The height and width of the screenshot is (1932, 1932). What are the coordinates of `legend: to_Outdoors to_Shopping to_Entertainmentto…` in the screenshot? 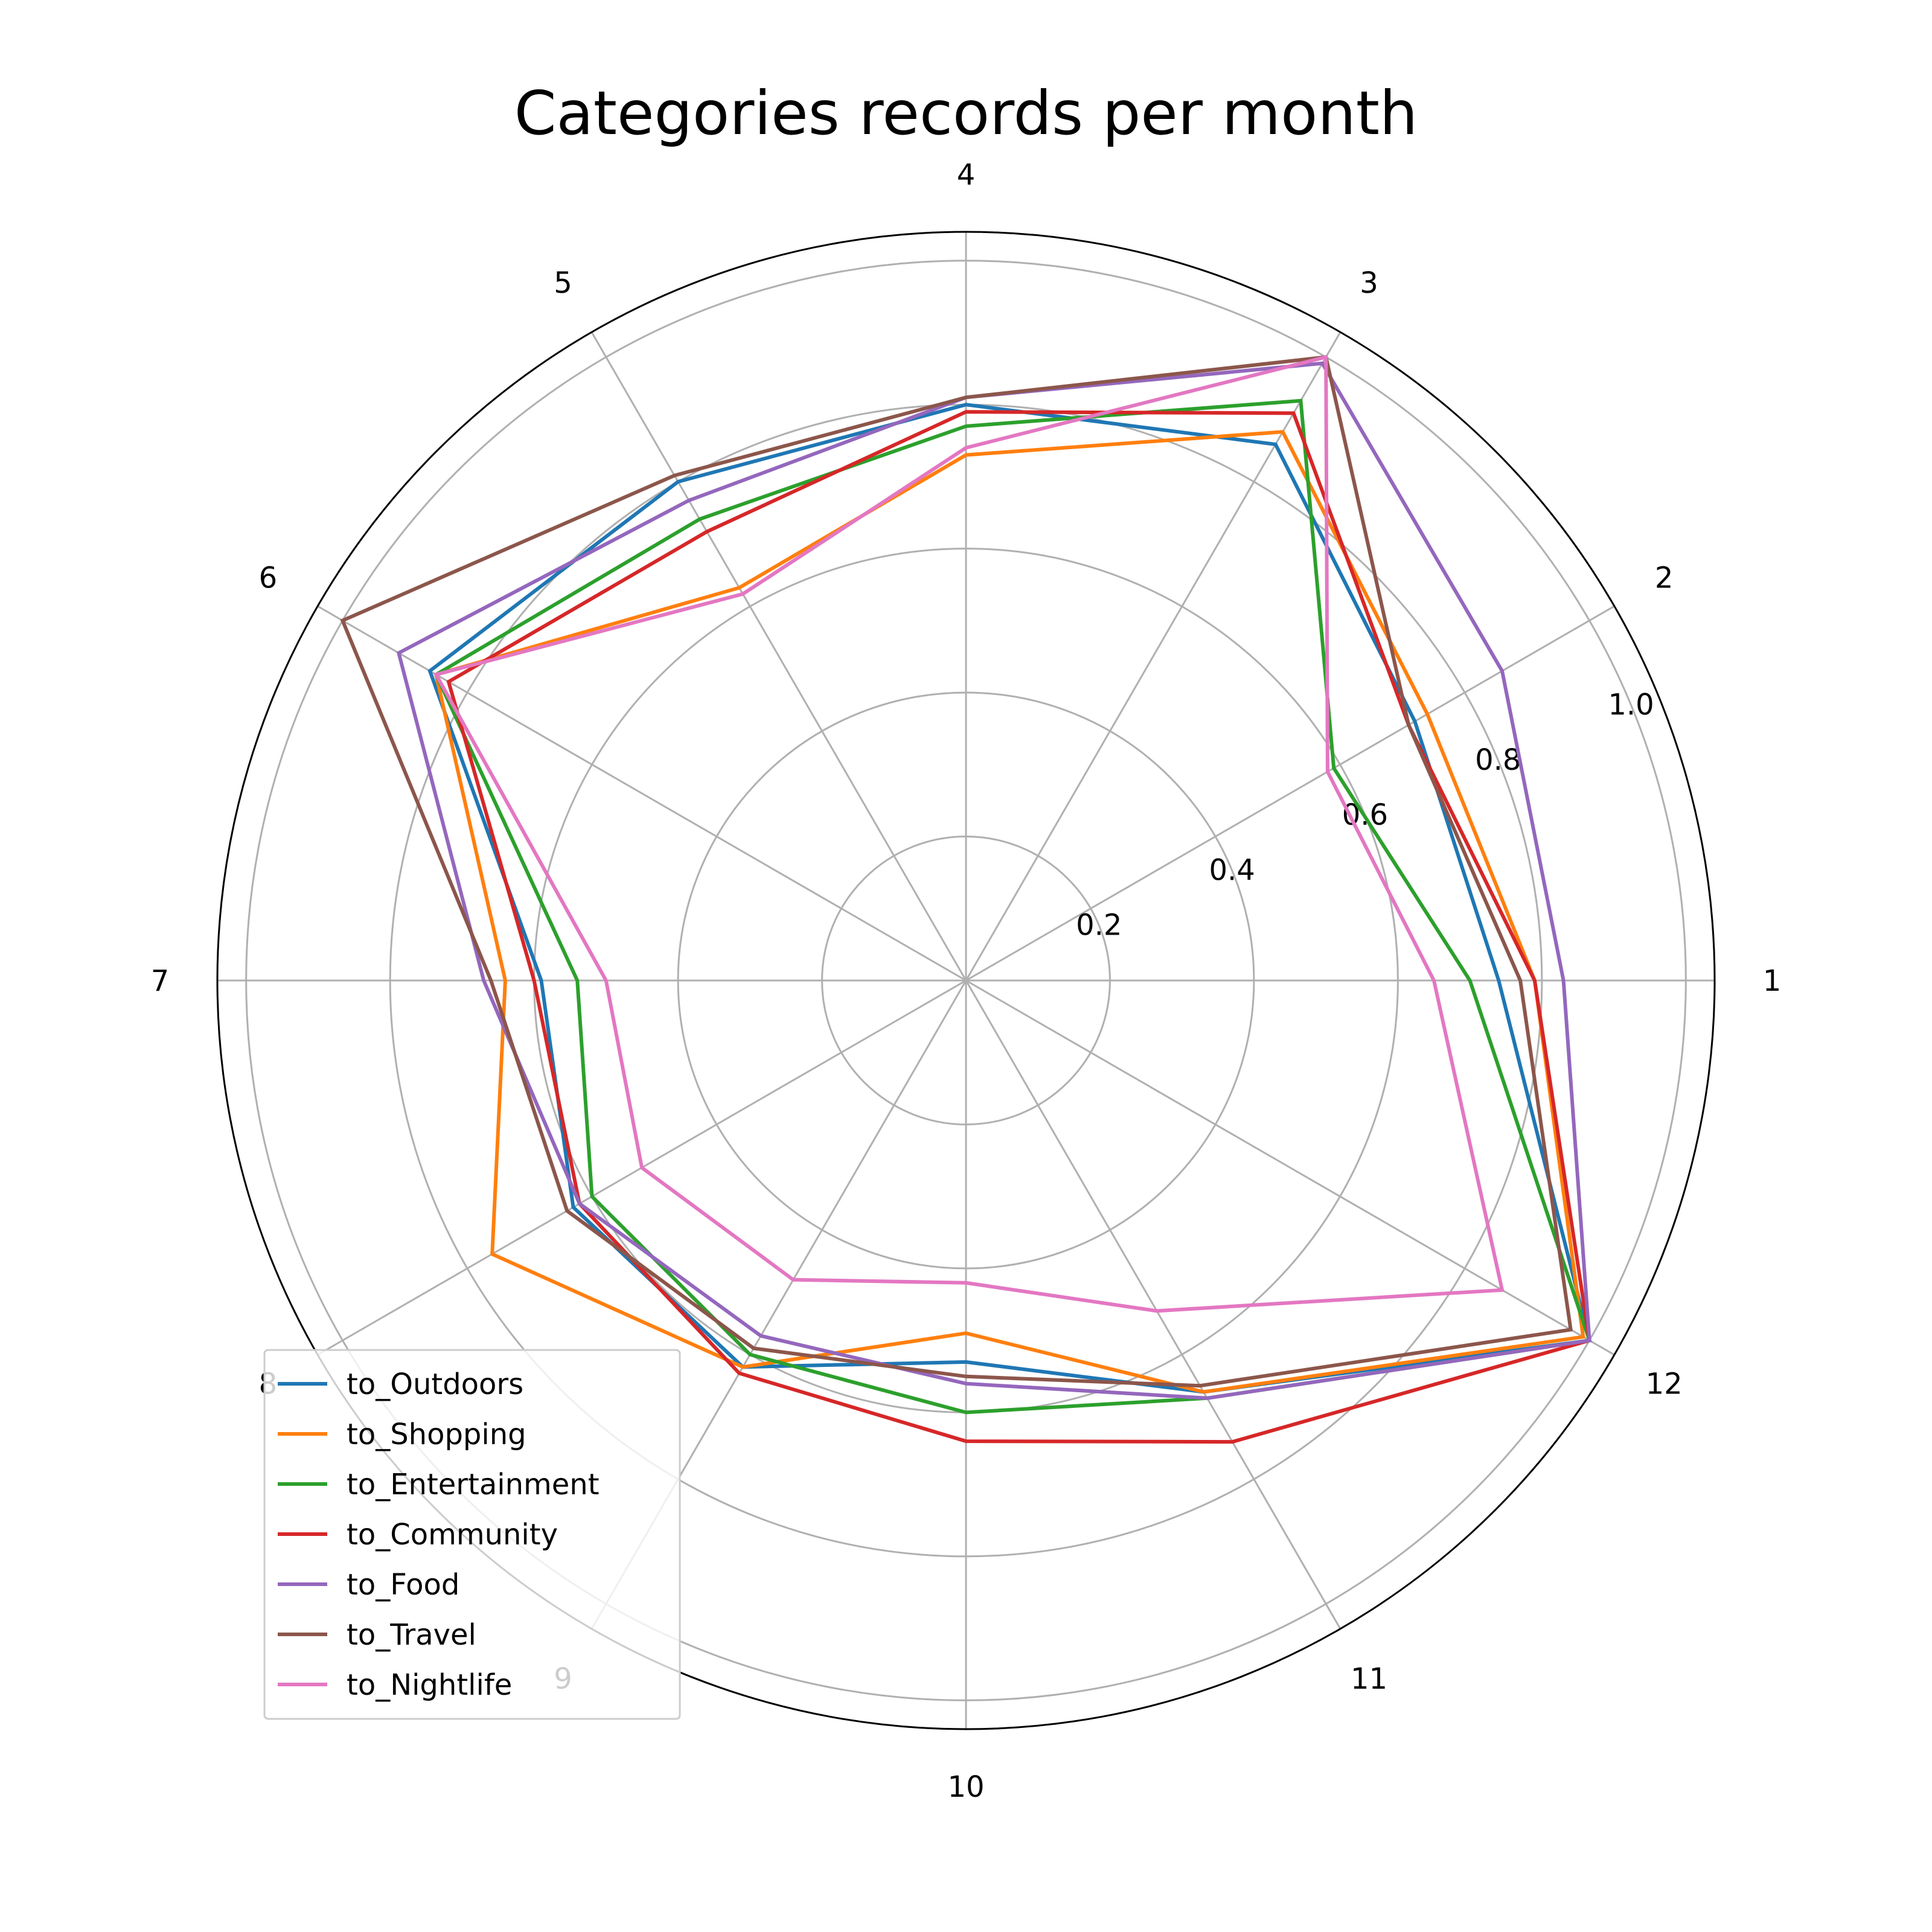 It's located at (472, 1535).